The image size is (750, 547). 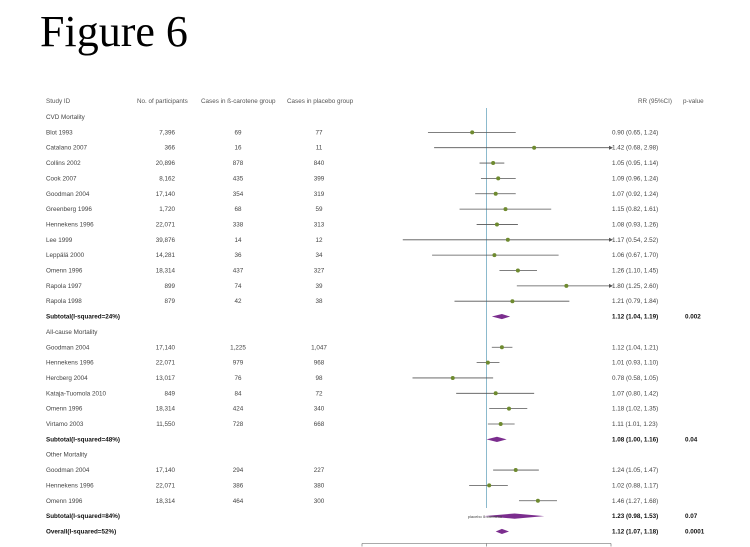 I want to click on cases-beta-value: 424, so click(x=238, y=409).